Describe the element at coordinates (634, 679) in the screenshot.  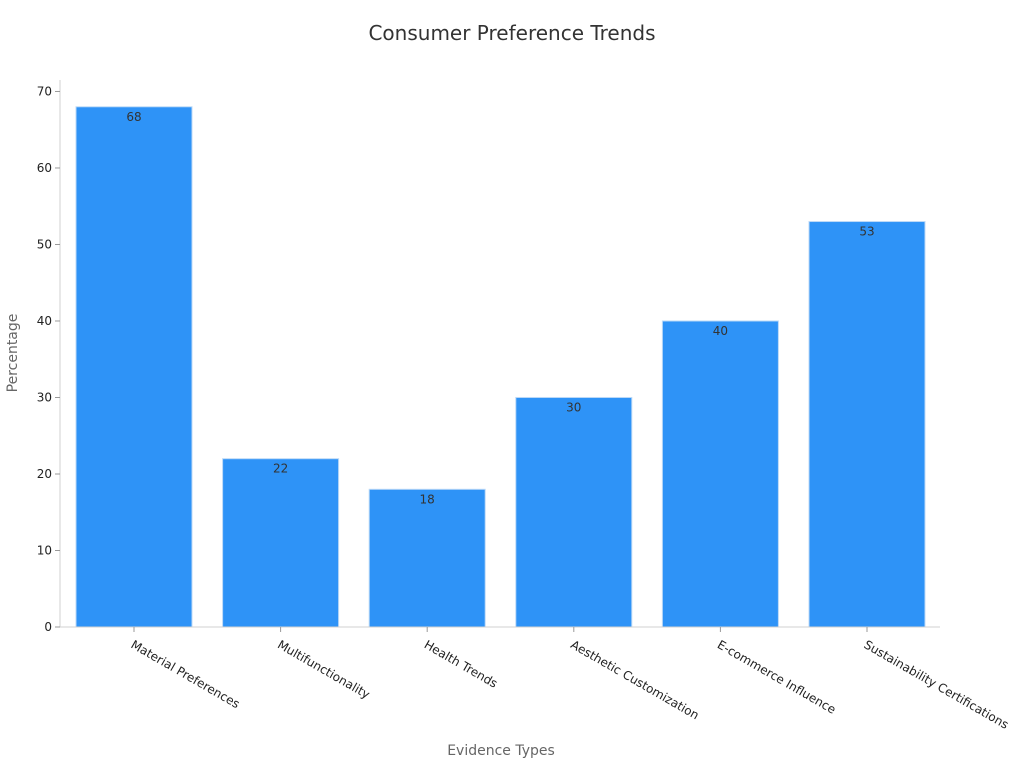
I see `x-tick-label-4: Aesthetic Customization` at that location.